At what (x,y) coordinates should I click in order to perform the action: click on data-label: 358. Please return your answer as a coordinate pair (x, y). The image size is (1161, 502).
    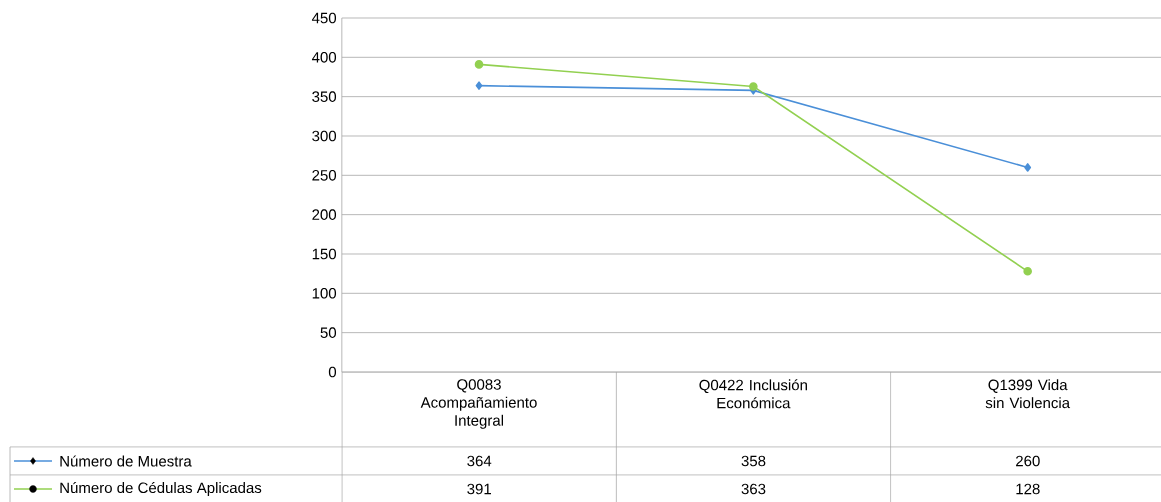
    Looking at the image, I should click on (753, 461).